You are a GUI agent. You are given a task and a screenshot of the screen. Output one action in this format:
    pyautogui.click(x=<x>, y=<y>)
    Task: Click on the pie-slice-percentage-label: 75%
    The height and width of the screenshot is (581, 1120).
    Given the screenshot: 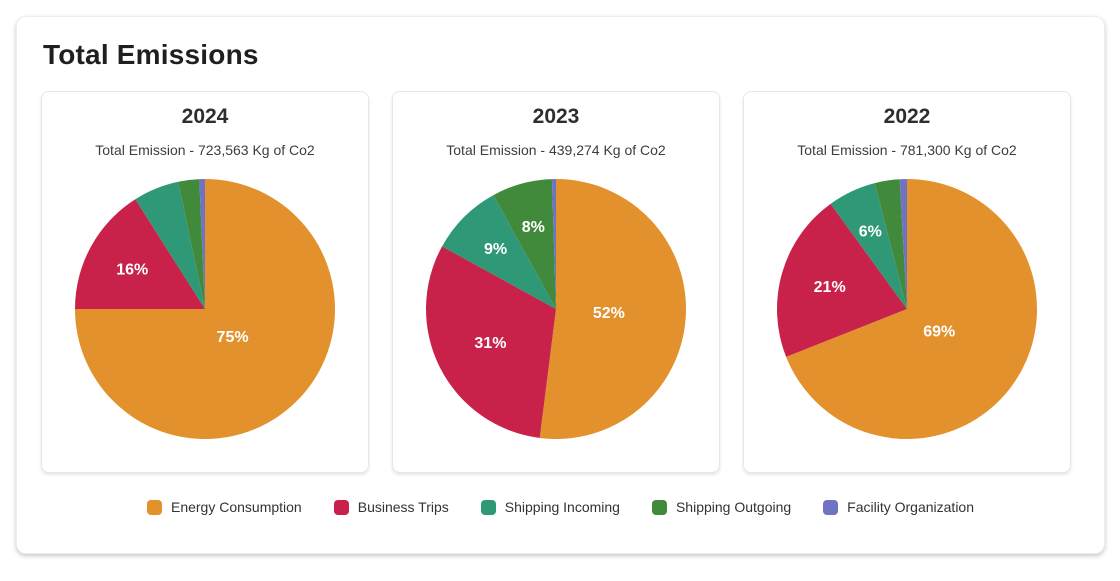 What is the action you would take?
    pyautogui.click(x=233, y=337)
    